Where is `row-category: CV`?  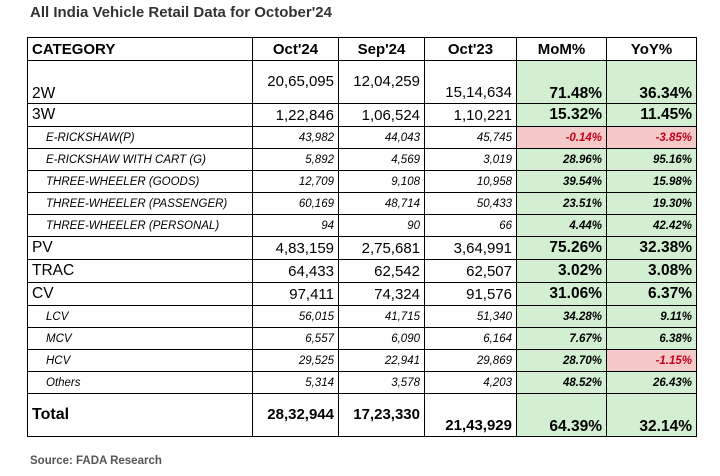
row-category: CV is located at coordinates (140, 294).